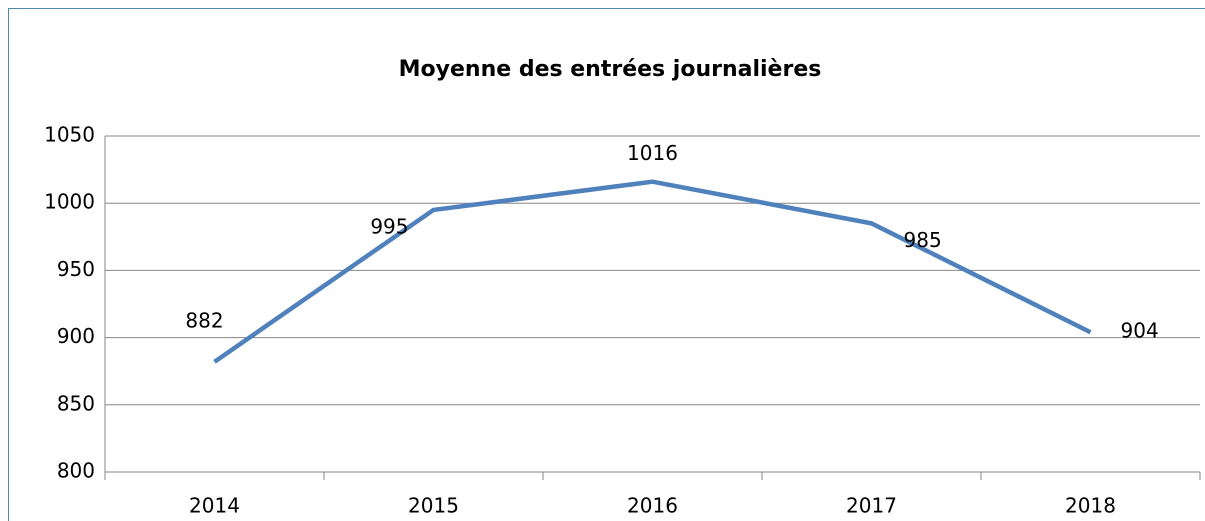 Image resolution: width=1205 pixels, height=521 pixels. Describe the element at coordinates (204, 320) in the screenshot. I see `data-label: 882` at that location.